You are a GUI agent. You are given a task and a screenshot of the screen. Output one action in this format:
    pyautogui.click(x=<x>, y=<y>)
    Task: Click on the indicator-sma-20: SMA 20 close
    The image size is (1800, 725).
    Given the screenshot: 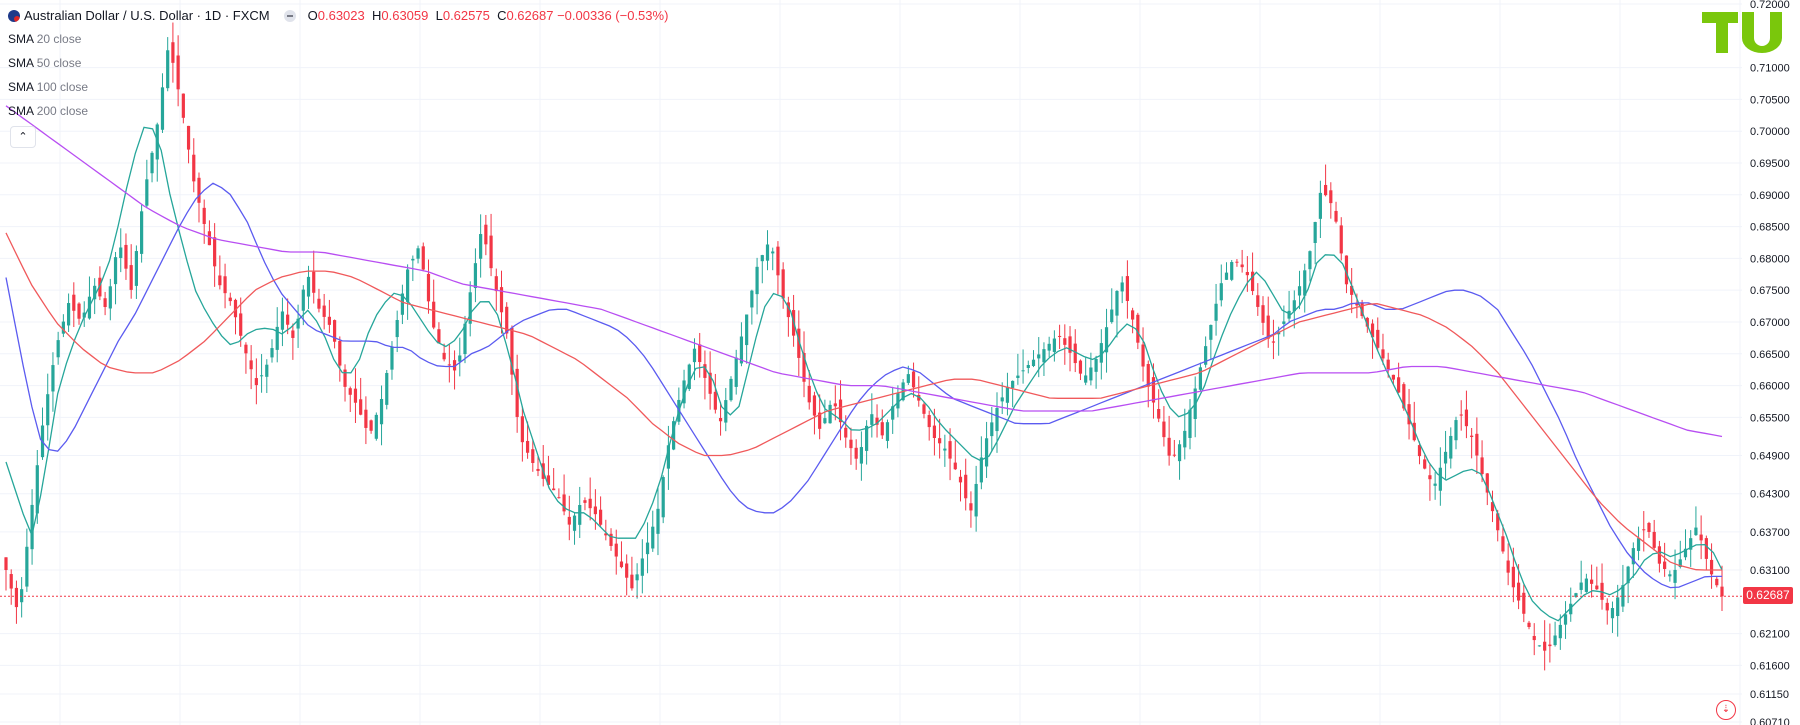 What is the action you would take?
    pyautogui.click(x=45, y=39)
    